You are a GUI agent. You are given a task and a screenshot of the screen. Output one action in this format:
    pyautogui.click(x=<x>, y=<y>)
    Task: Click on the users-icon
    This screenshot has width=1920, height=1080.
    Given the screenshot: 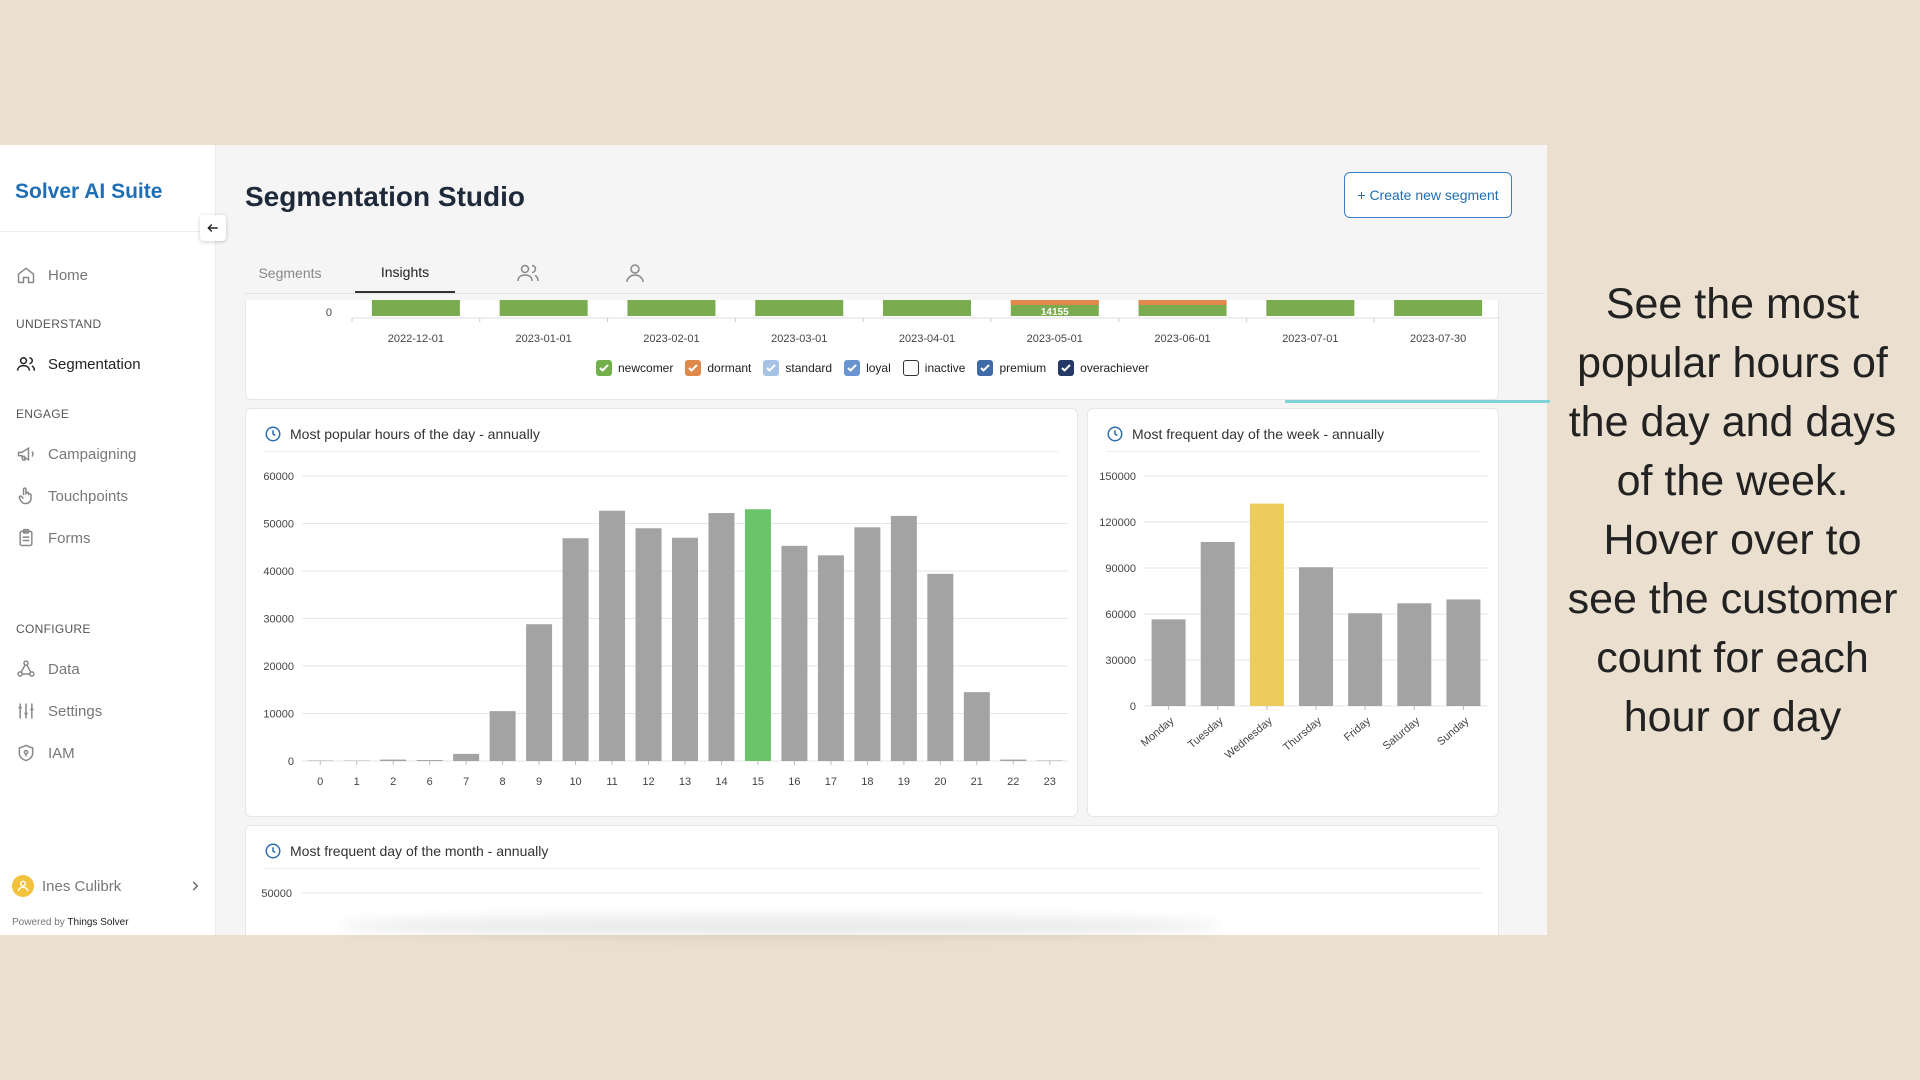 What is the action you would take?
    pyautogui.click(x=528, y=273)
    